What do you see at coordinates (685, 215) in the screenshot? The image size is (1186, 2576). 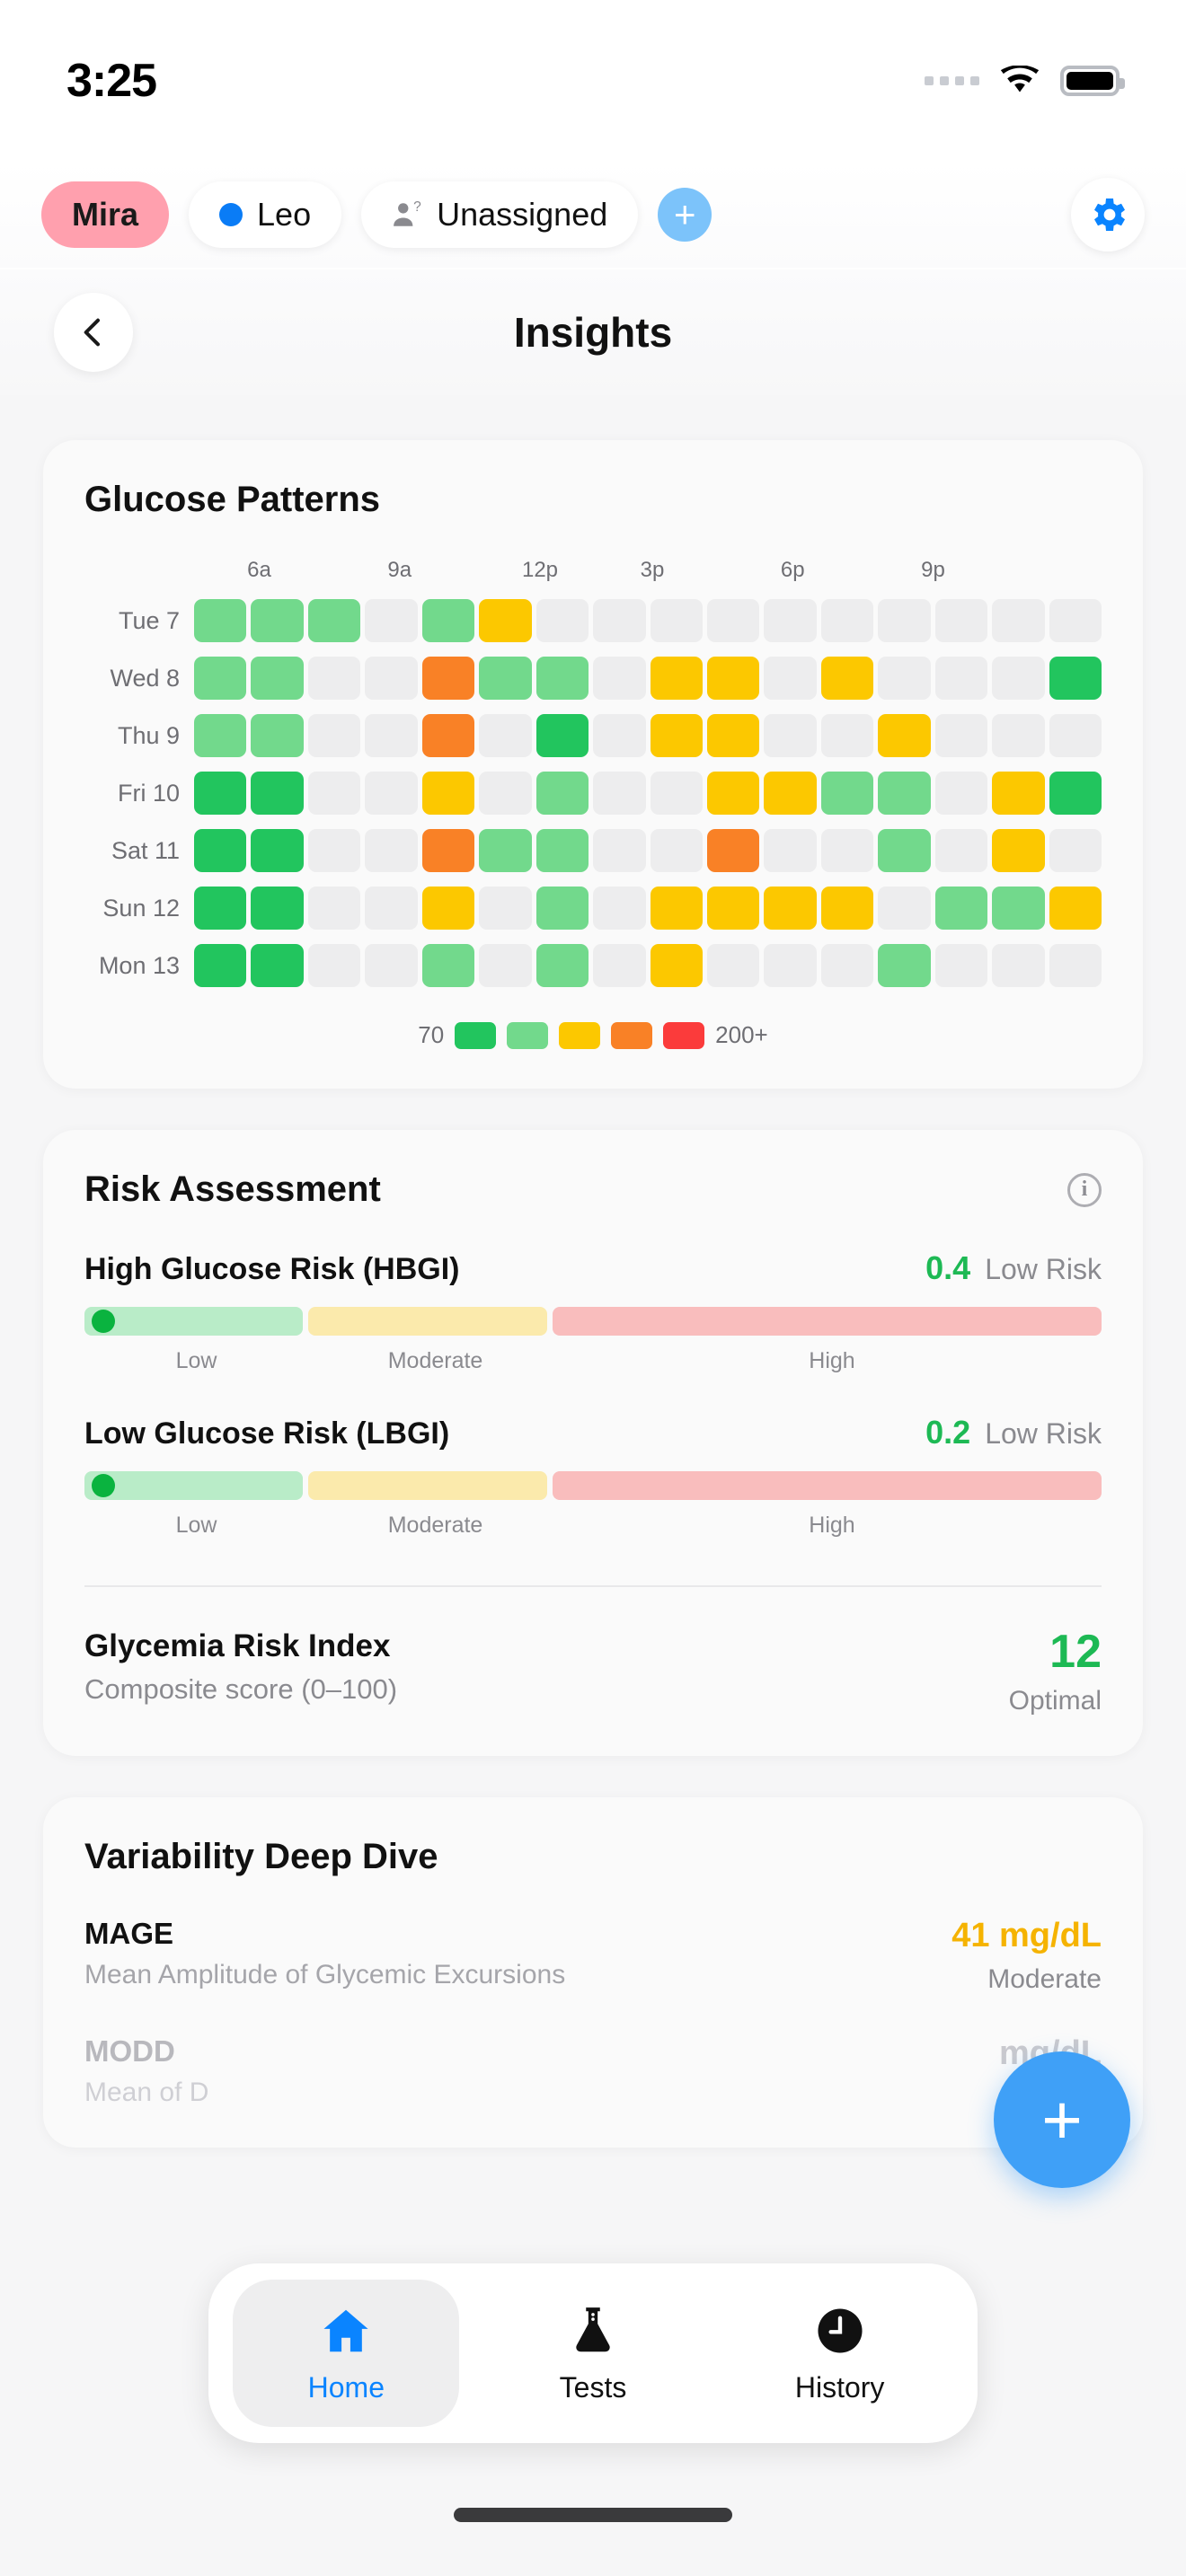 I see `add-profile-button: +` at bounding box center [685, 215].